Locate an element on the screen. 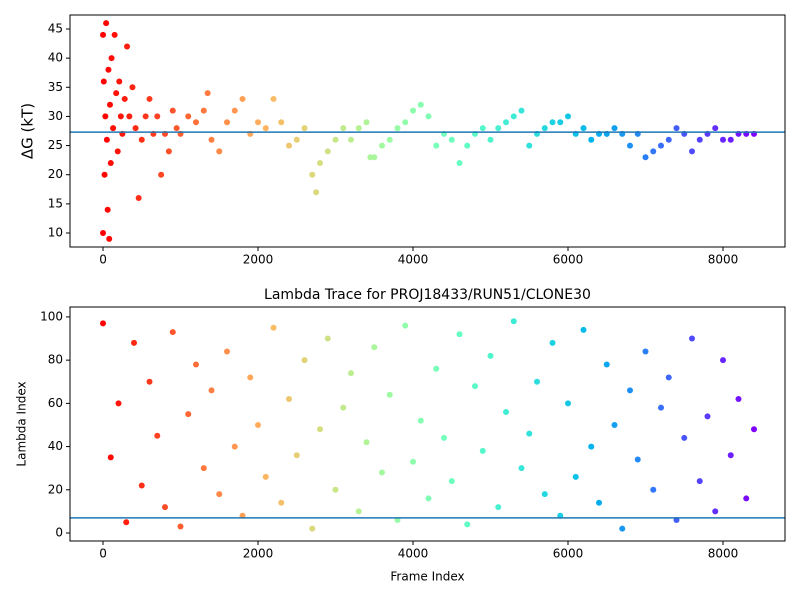 The width and height of the screenshot is (800, 600). x-tick-label: 4000 is located at coordinates (413, 260).